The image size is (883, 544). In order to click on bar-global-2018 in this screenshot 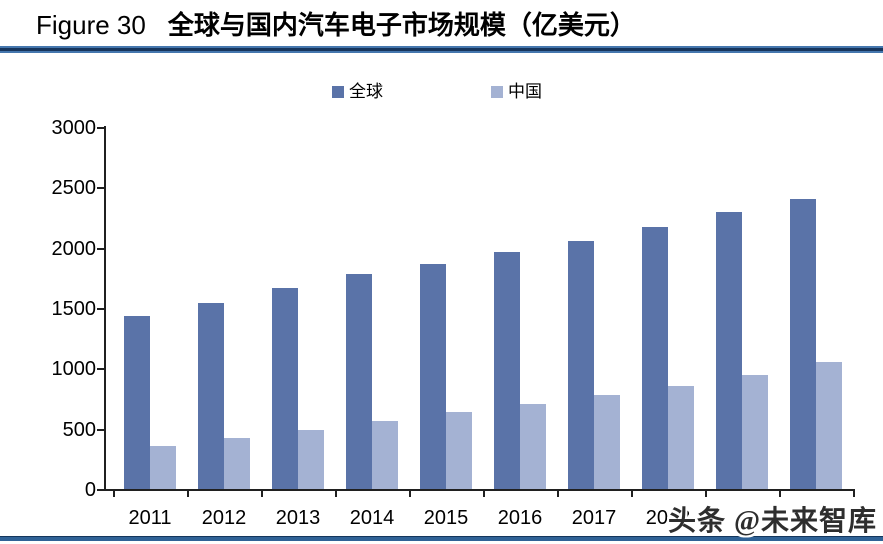, I will do `click(655, 358)`.